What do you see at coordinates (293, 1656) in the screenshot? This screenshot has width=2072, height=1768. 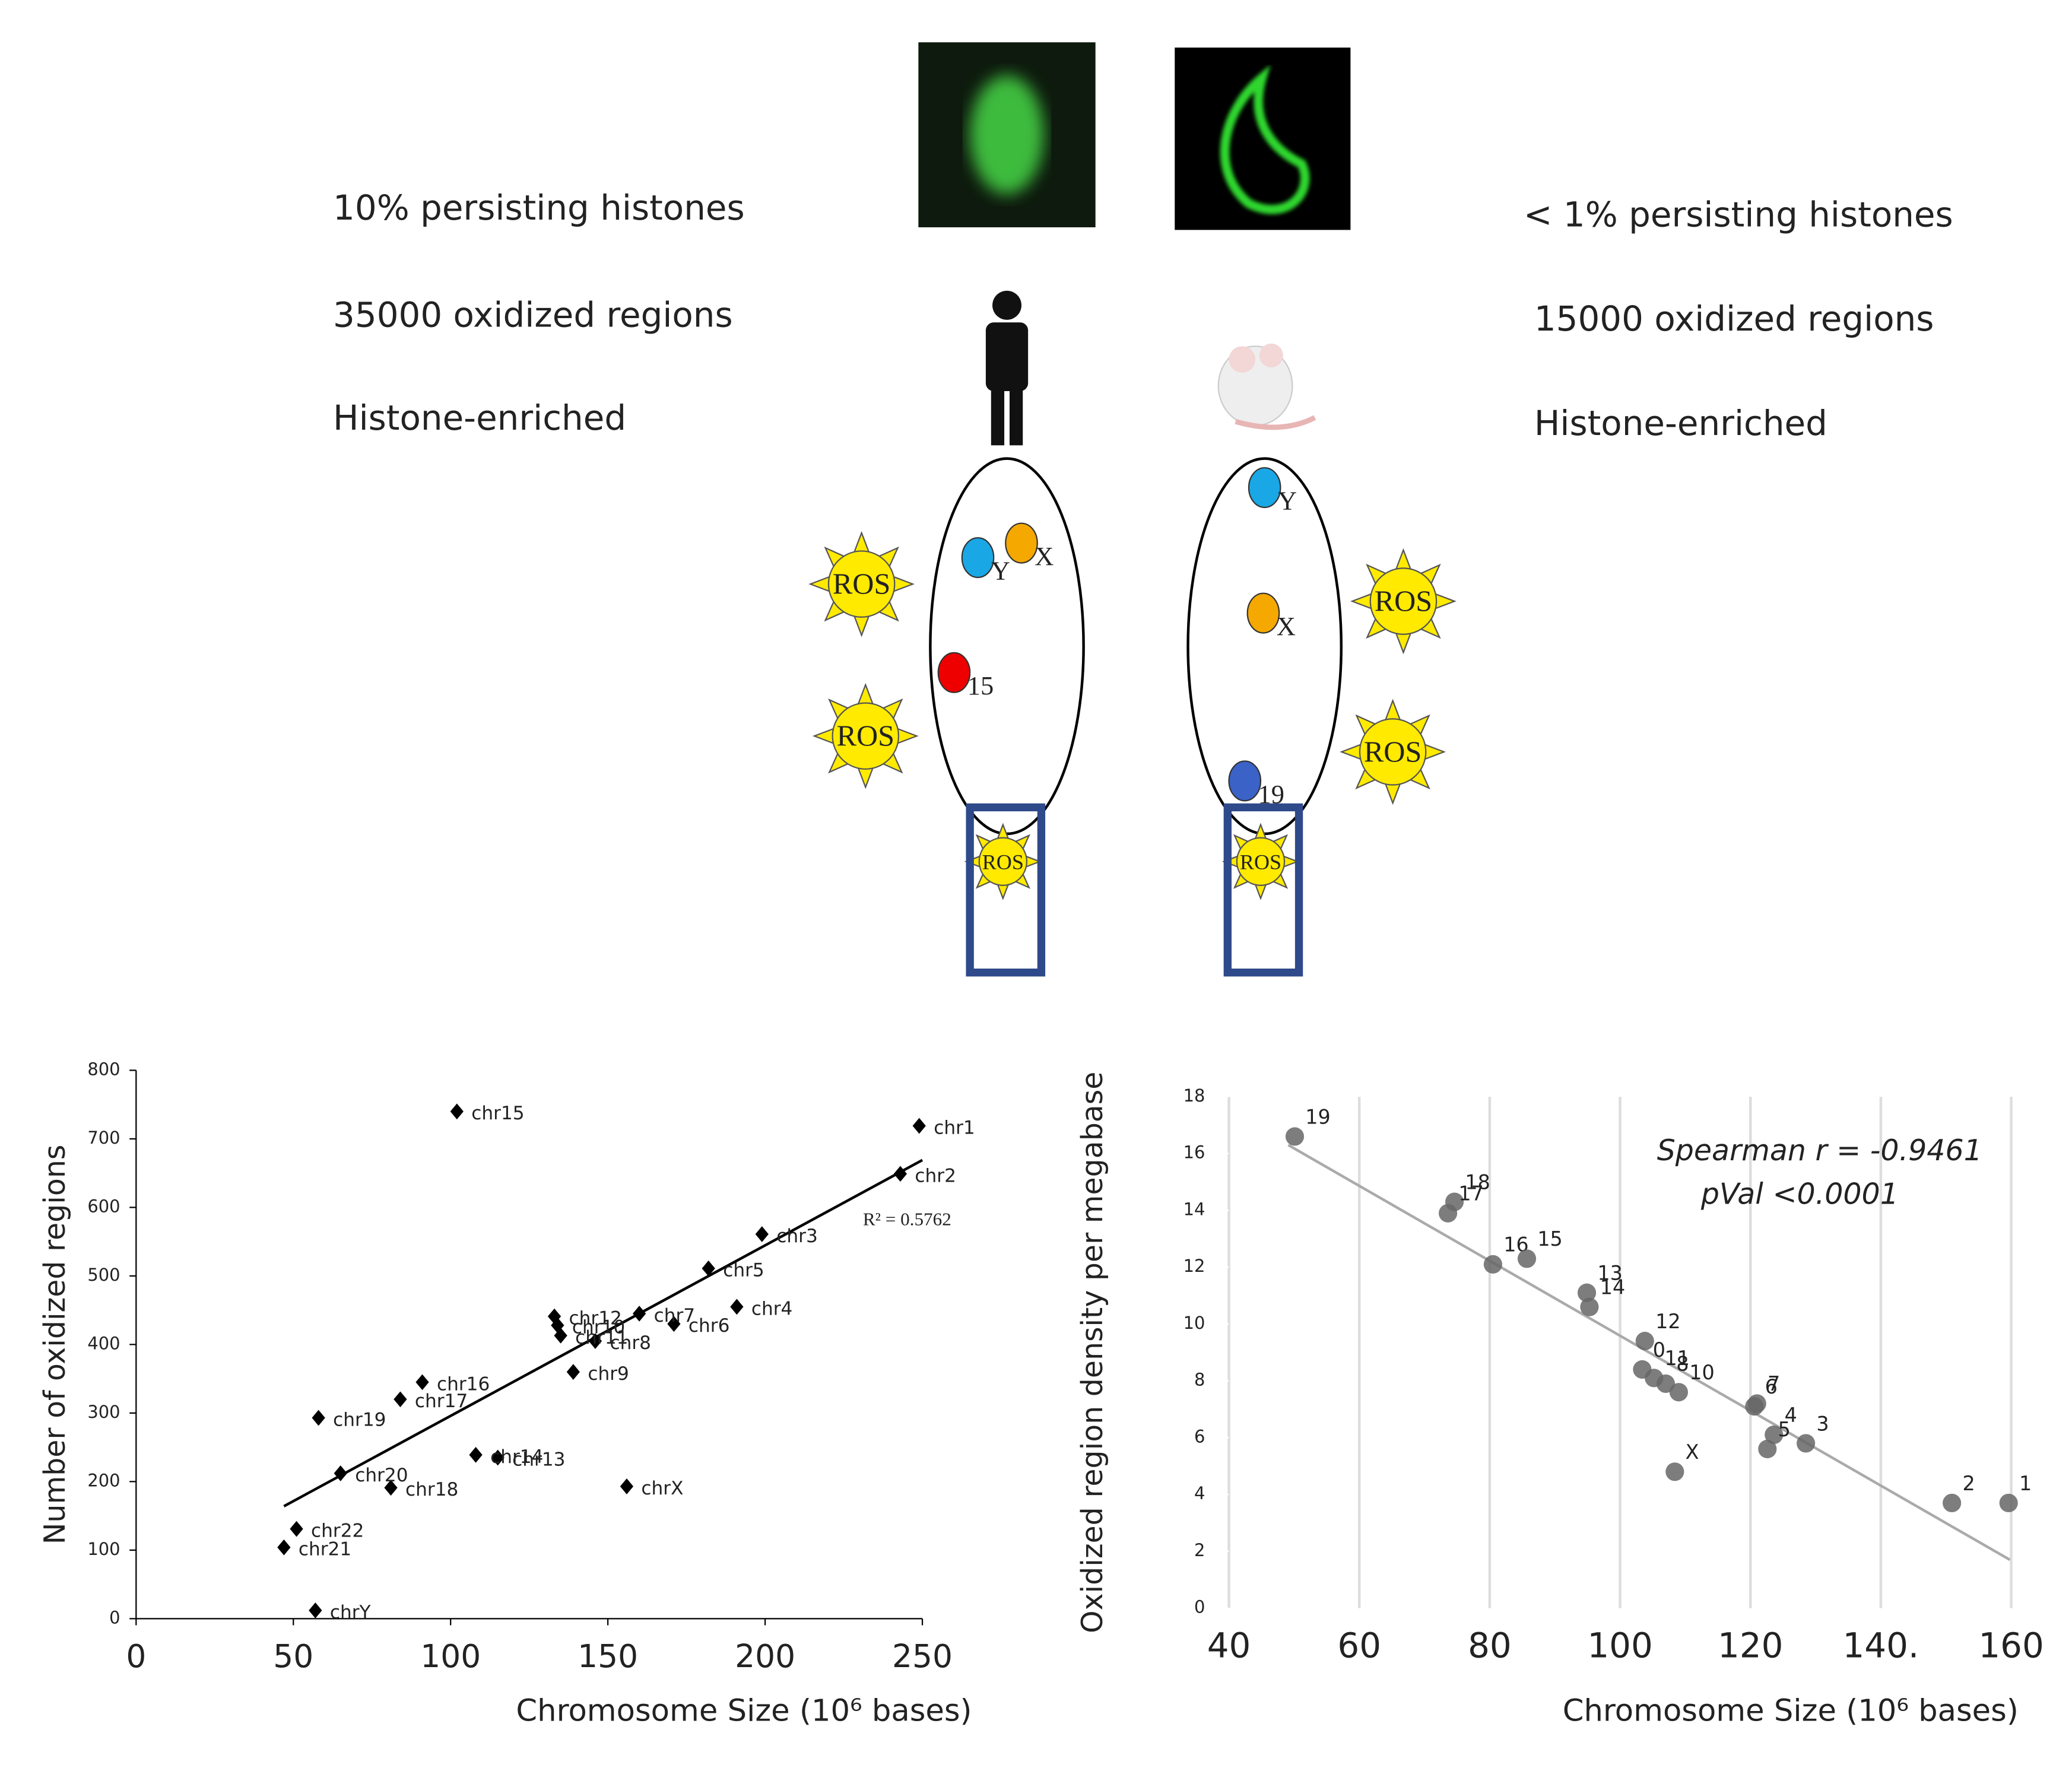 I see `x-tick-label: 50` at bounding box center [293, 1656].